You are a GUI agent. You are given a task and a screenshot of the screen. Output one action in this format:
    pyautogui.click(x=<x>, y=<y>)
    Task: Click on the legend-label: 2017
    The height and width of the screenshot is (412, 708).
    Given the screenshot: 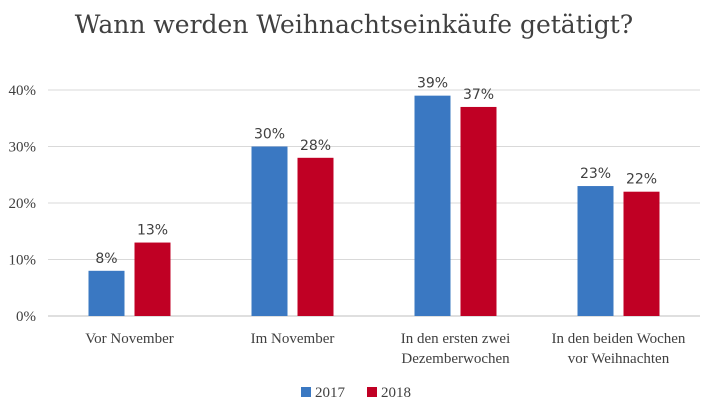 What is the action you would take?
    pyautogui.click(x=330, y=393)
    